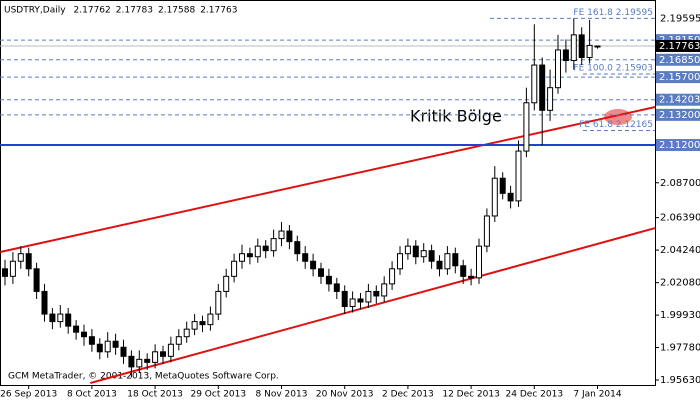 The height and width of the screenshot is (402, 700). Describe the element at coordinates (408, 395) in the screenshot. I see `x-tick-label: 2 Dec 2013` at that location.